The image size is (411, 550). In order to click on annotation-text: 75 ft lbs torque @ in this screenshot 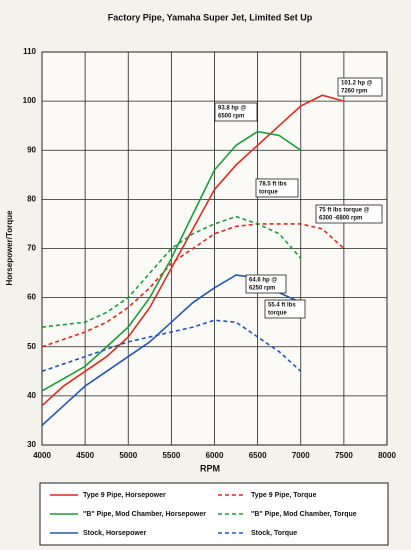, I will do `click(344, 211)`.